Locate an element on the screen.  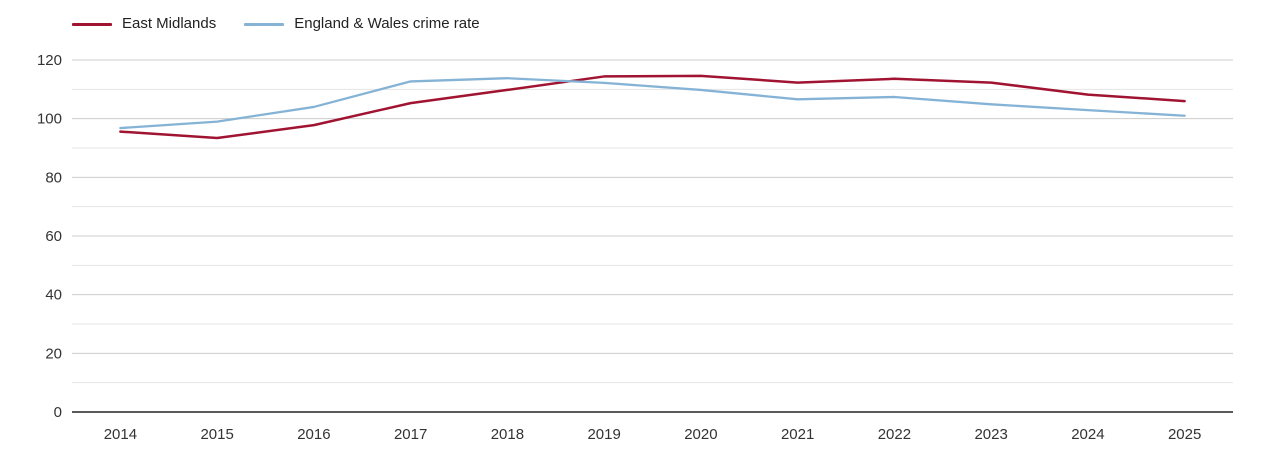
x-axis-tick-label: 2024 is located at coordinates (1087, 434).